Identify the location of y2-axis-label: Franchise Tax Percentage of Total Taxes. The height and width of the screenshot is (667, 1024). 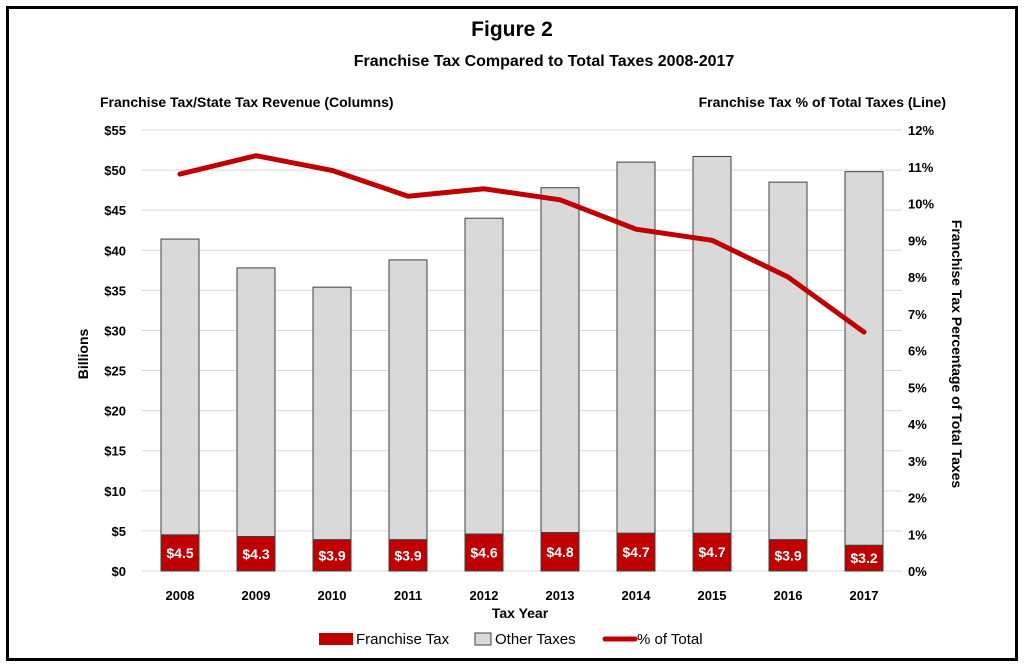
(957, 354).